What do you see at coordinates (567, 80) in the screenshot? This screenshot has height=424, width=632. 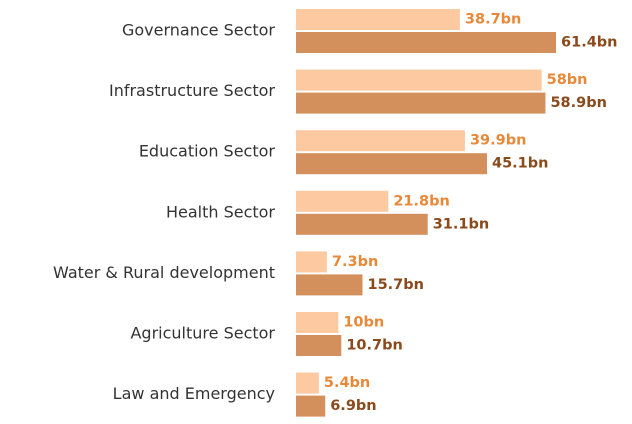 I see `value-label: 58bn` at bounding box center [567, 80].